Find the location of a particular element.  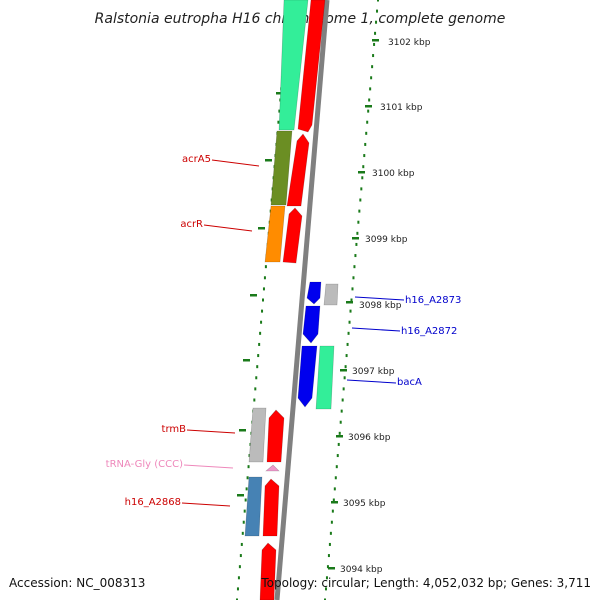

feature-red-acra5 is located at coordinates (298, 170).